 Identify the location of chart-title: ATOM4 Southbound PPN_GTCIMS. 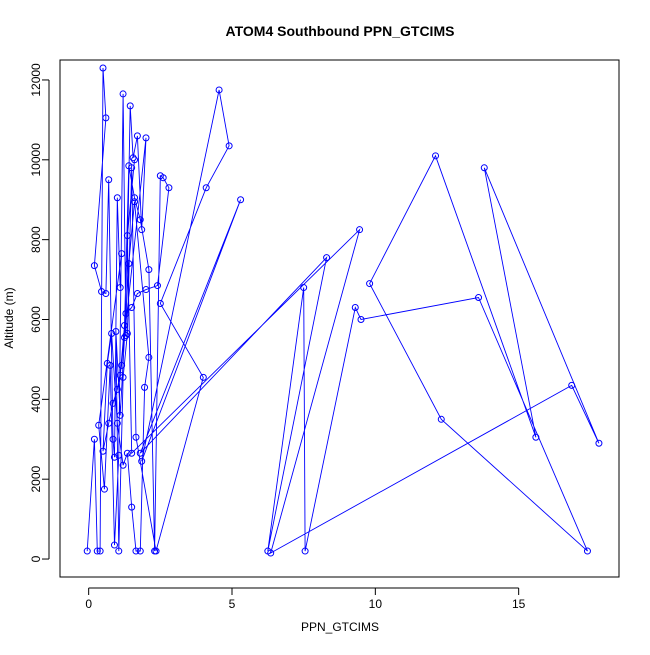
(340, 31).